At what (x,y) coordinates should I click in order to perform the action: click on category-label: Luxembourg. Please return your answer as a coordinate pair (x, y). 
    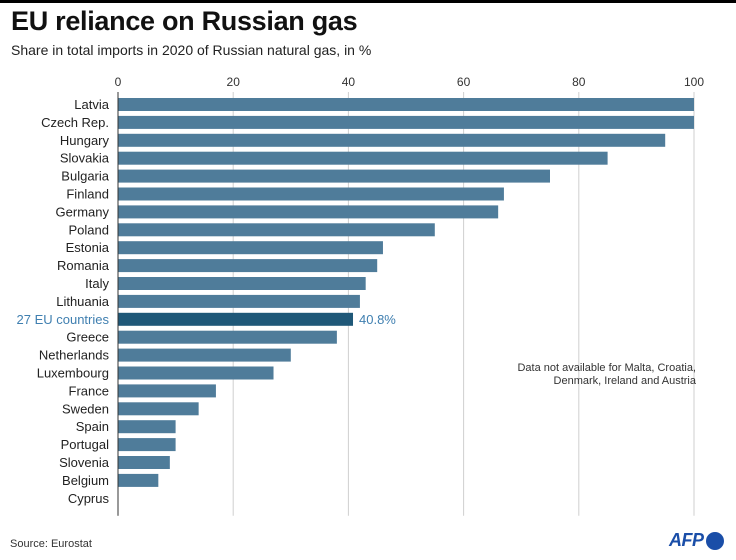
    Looking at the image, I should click on (73, 373).